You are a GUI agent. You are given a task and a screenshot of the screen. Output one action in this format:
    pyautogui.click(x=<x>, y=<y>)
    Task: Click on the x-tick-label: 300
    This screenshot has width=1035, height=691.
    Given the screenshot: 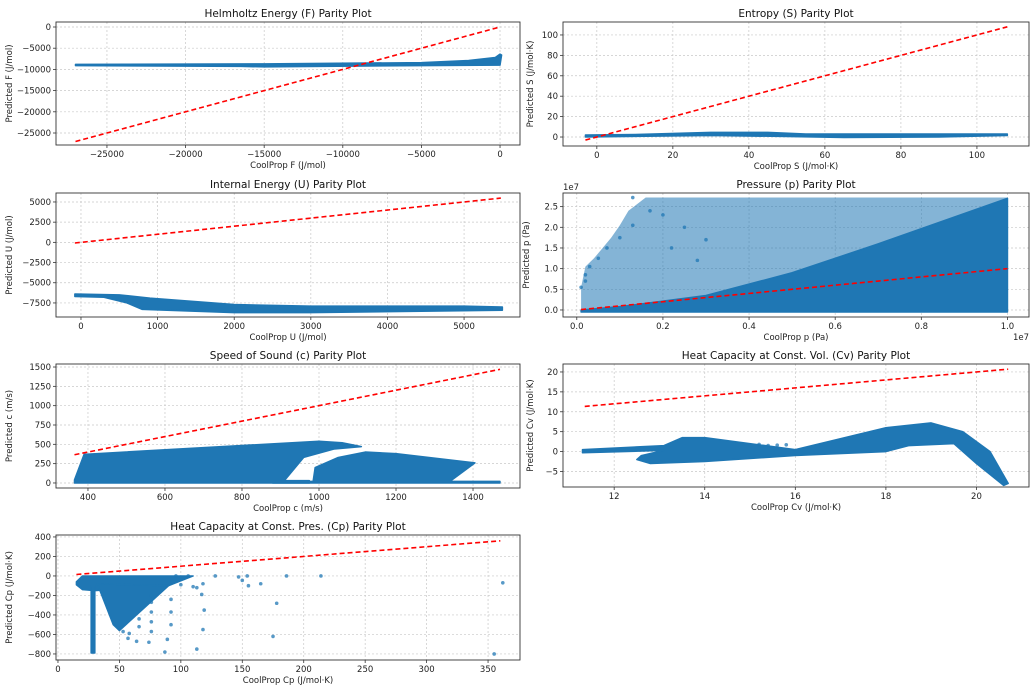 What is the action you would take?
    pyautogui.click(x=426, y=670)
    